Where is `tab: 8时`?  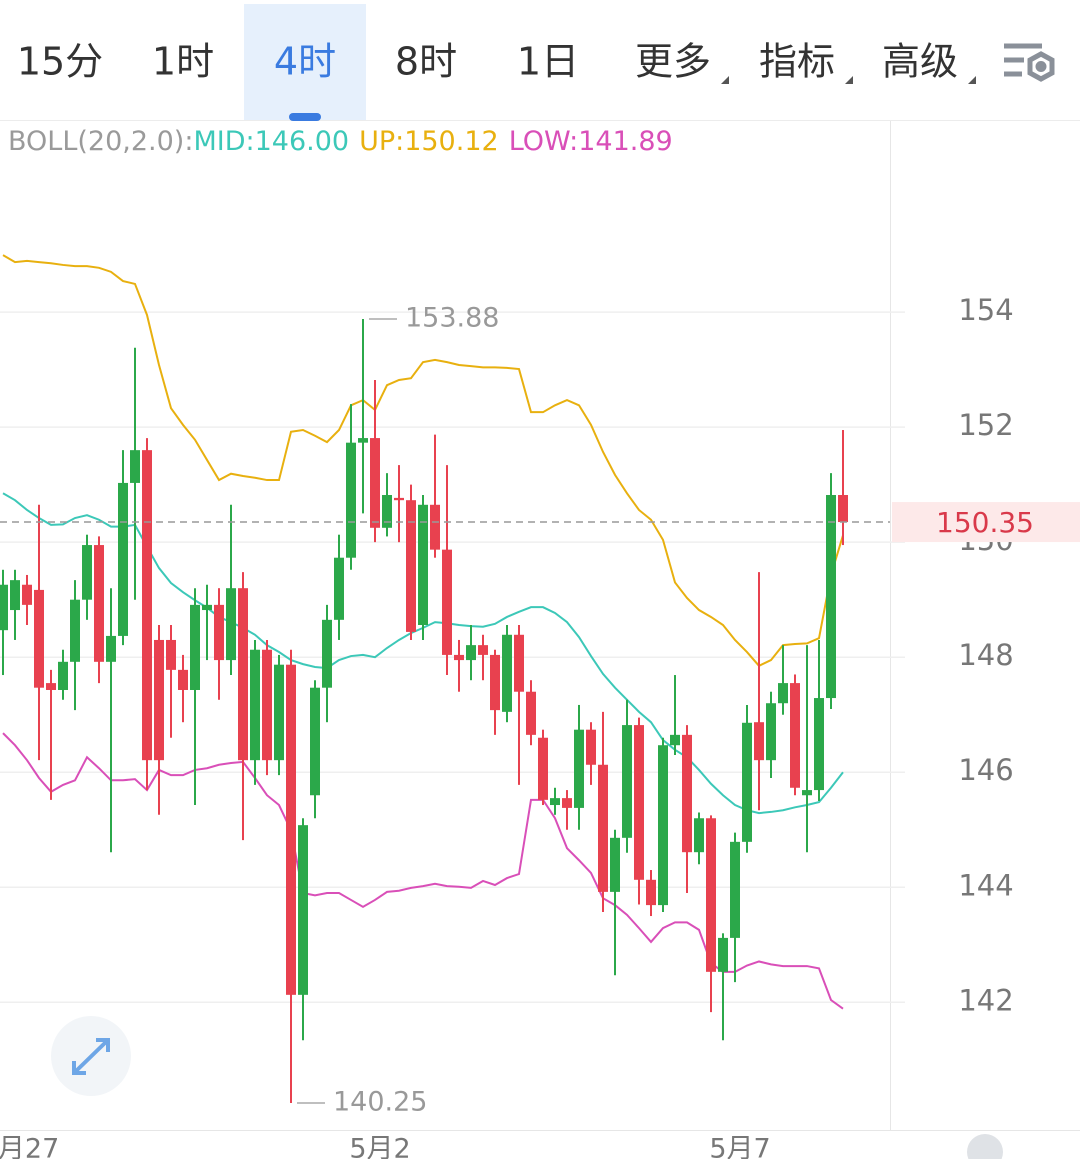 tab: 8时 is located at coordinates (426, 62).